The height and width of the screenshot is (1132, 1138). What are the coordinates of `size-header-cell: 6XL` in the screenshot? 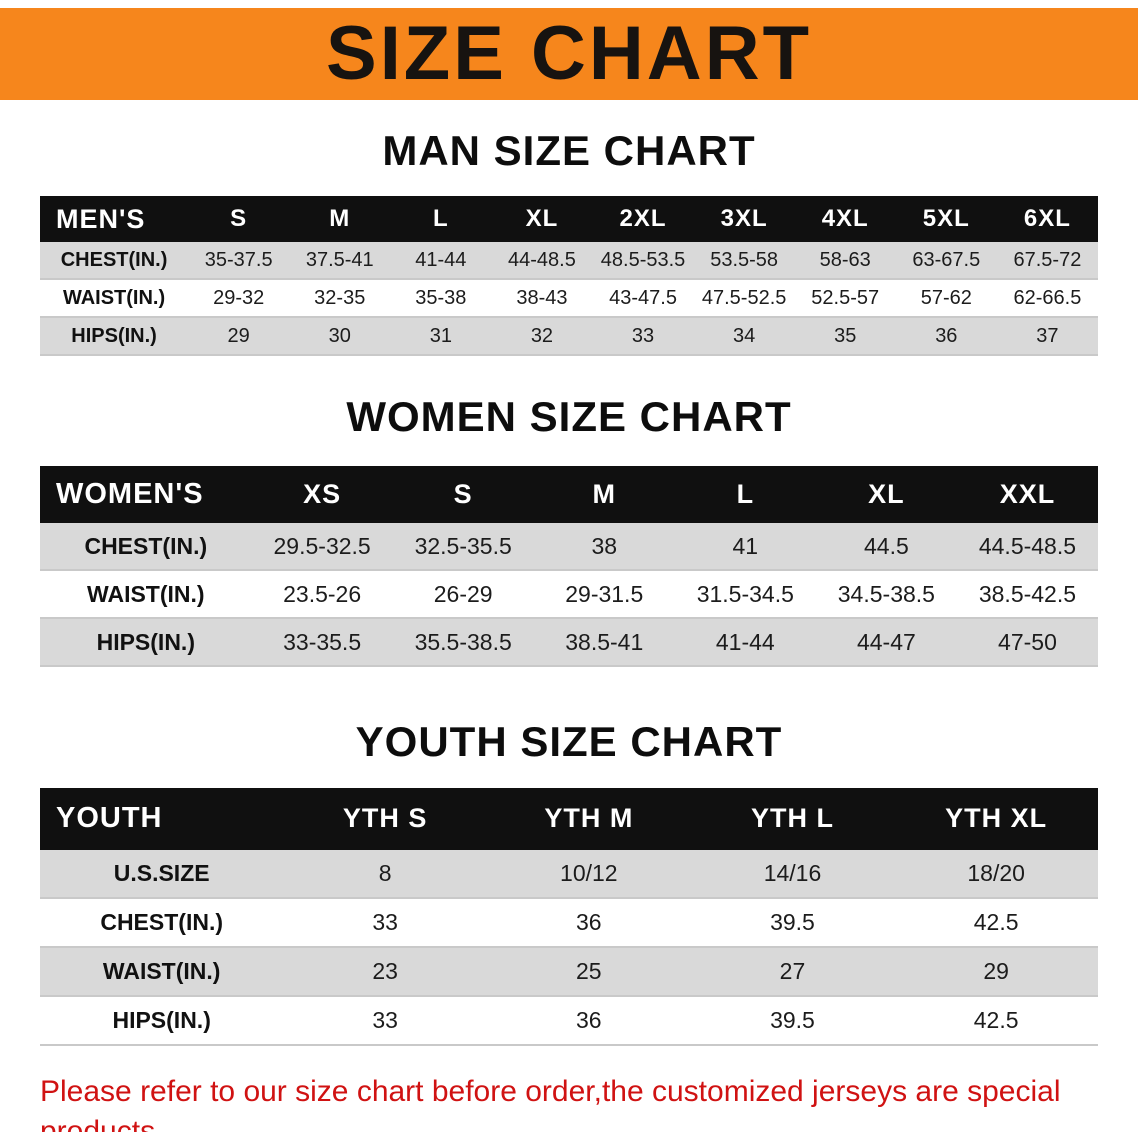 It's located at (1047, 219).